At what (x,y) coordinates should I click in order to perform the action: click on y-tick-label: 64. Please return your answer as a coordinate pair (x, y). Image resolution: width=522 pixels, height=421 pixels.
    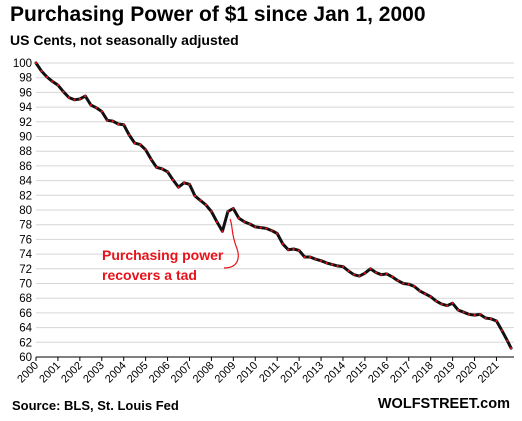
    Looking at the image, I should click on (25, 329).